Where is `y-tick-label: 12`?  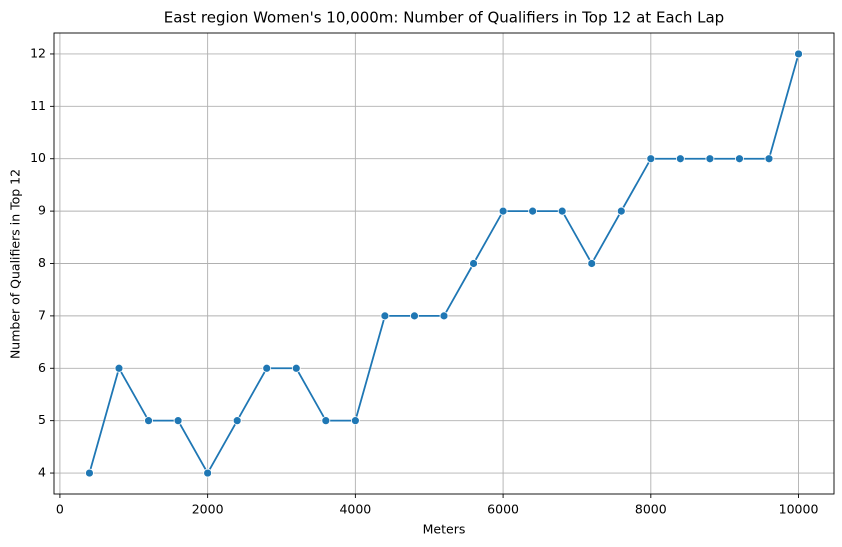
y-tick-label: 12 is located at coordinates (38, 52).